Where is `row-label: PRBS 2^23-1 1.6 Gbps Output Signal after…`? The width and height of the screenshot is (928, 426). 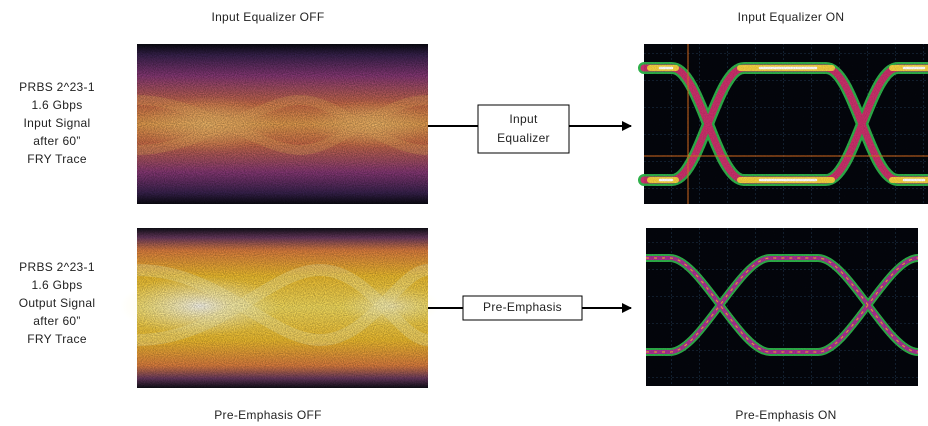 row-label: PRBS 2^23-1 1.6 Gbps Output Signal after… is located at coordinates (57, 303).